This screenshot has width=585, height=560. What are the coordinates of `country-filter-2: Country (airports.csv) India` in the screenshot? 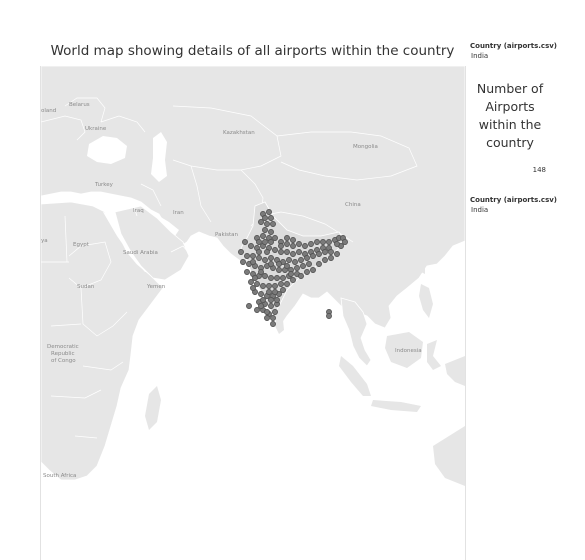 It's located at (525, 205).